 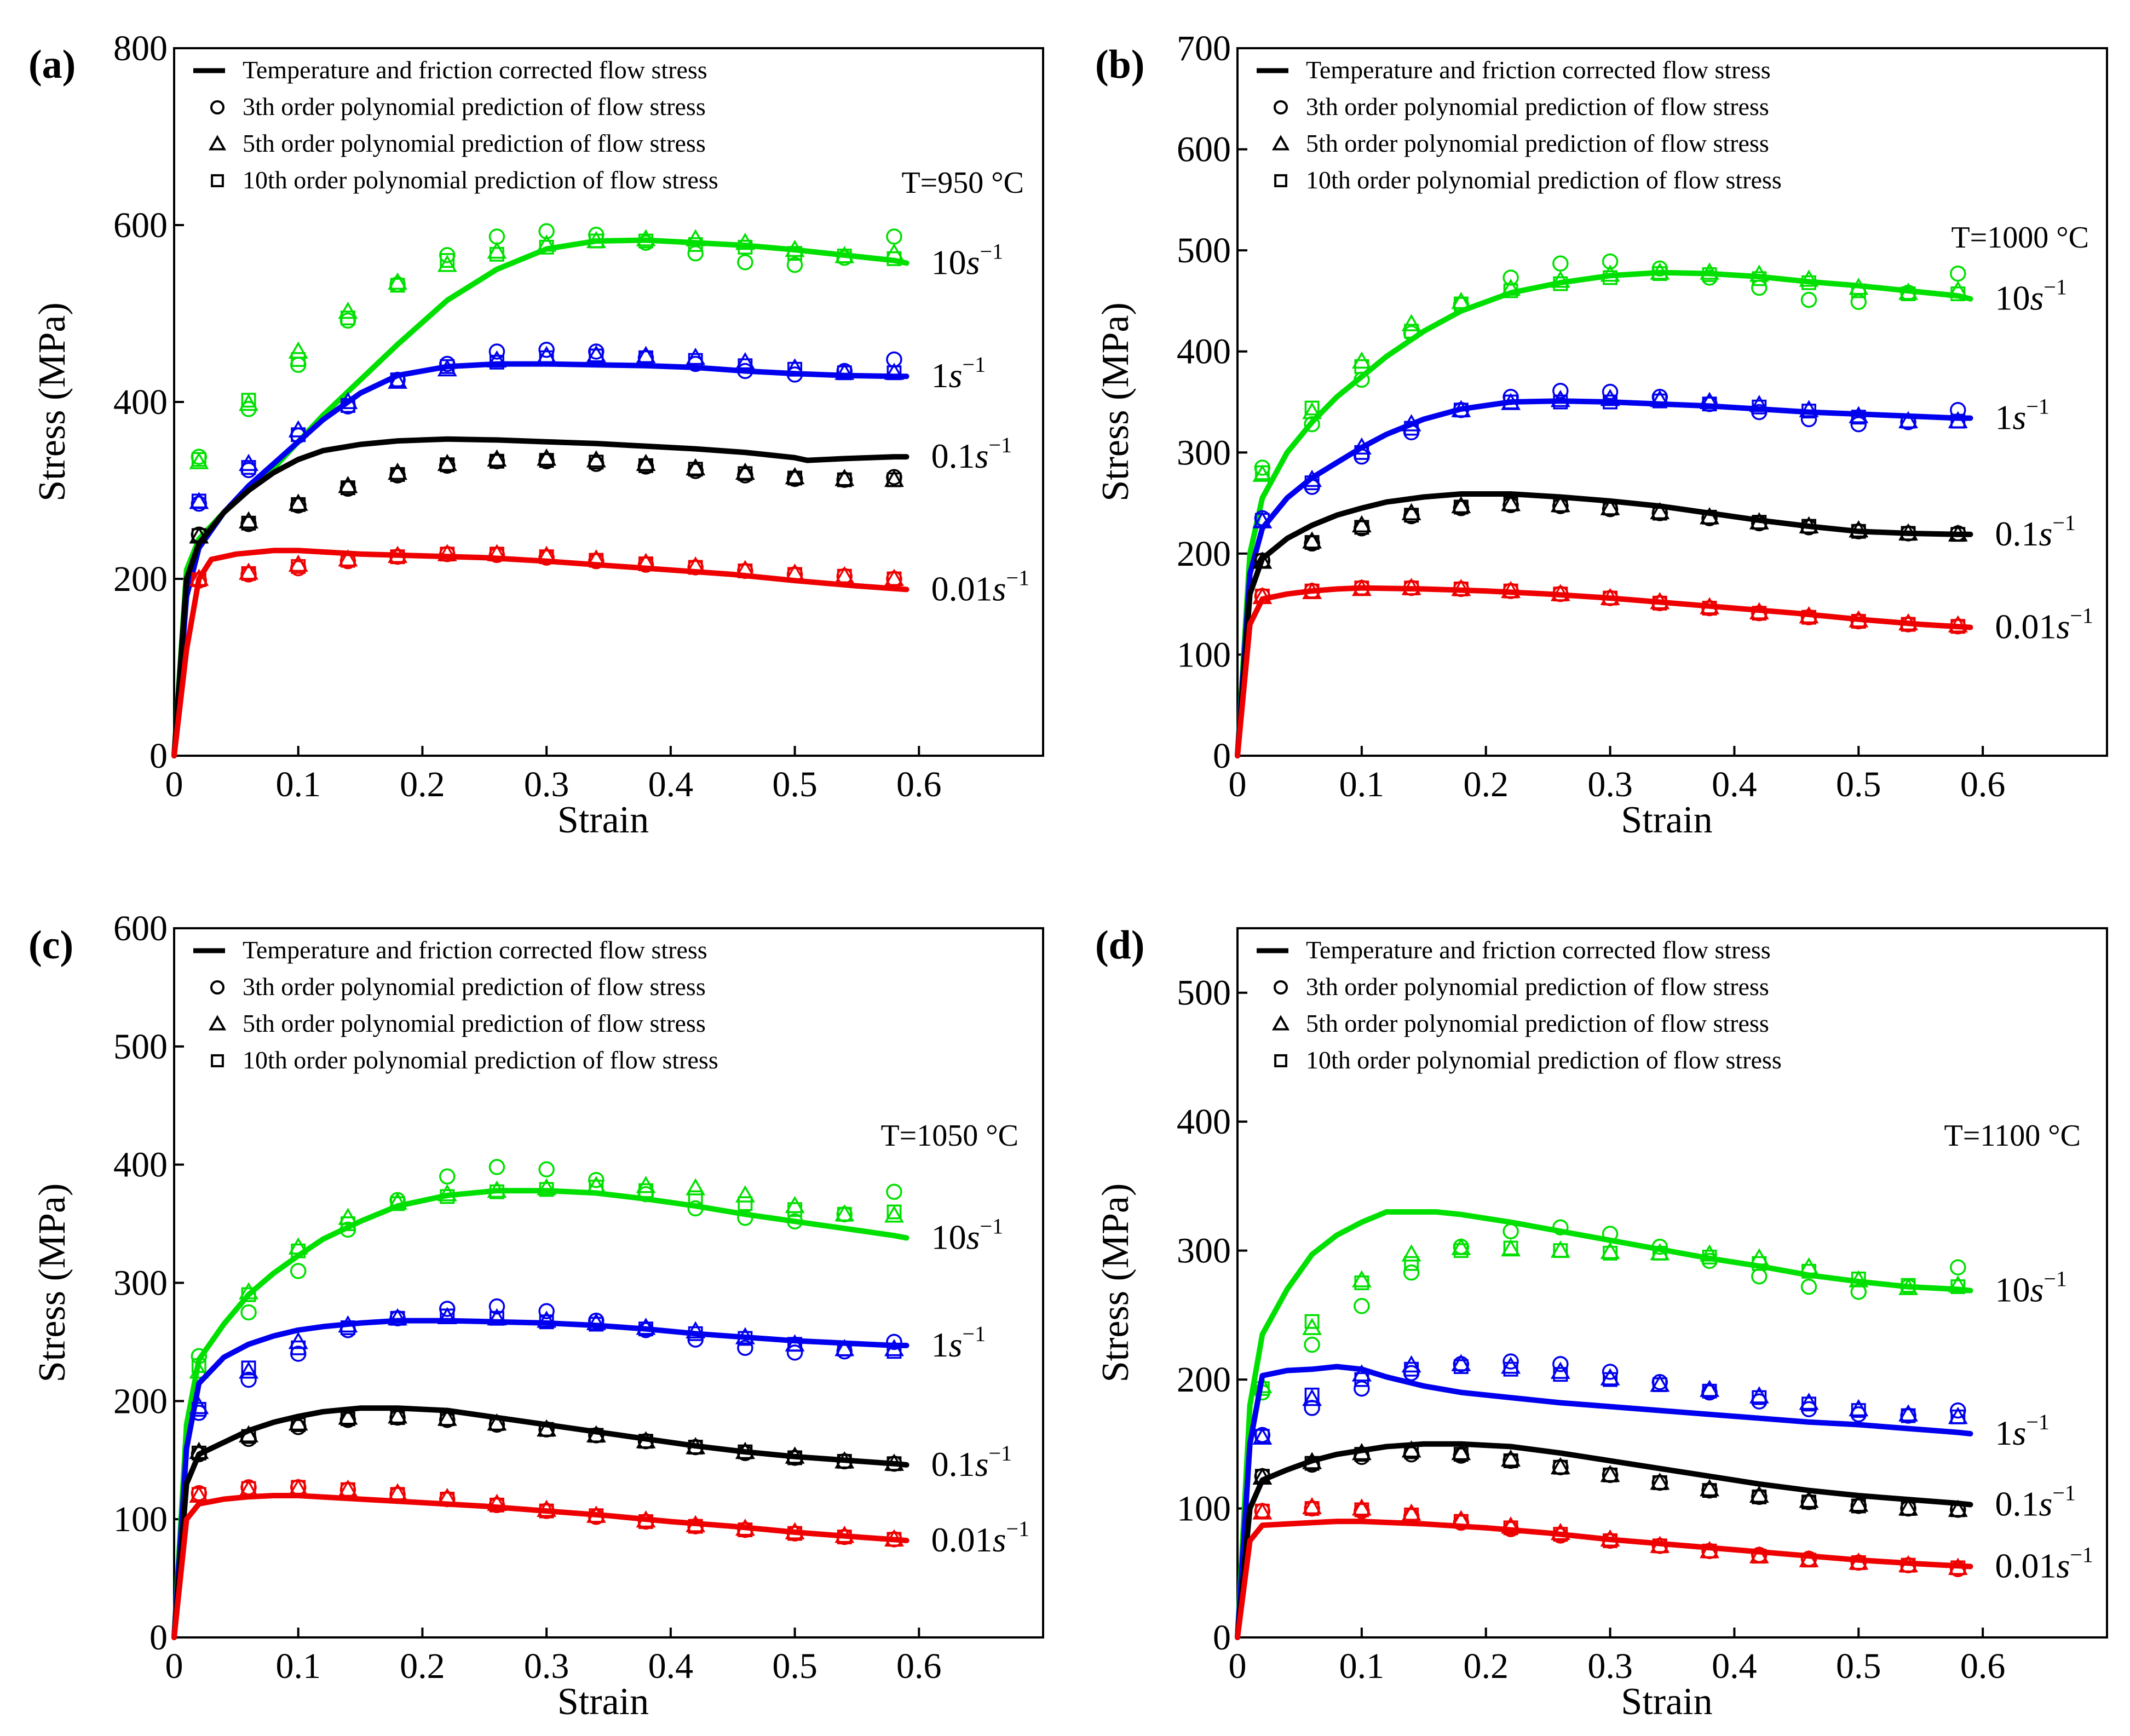 I want to click on rate-value: 0.1, so click(x=2017, y=533).